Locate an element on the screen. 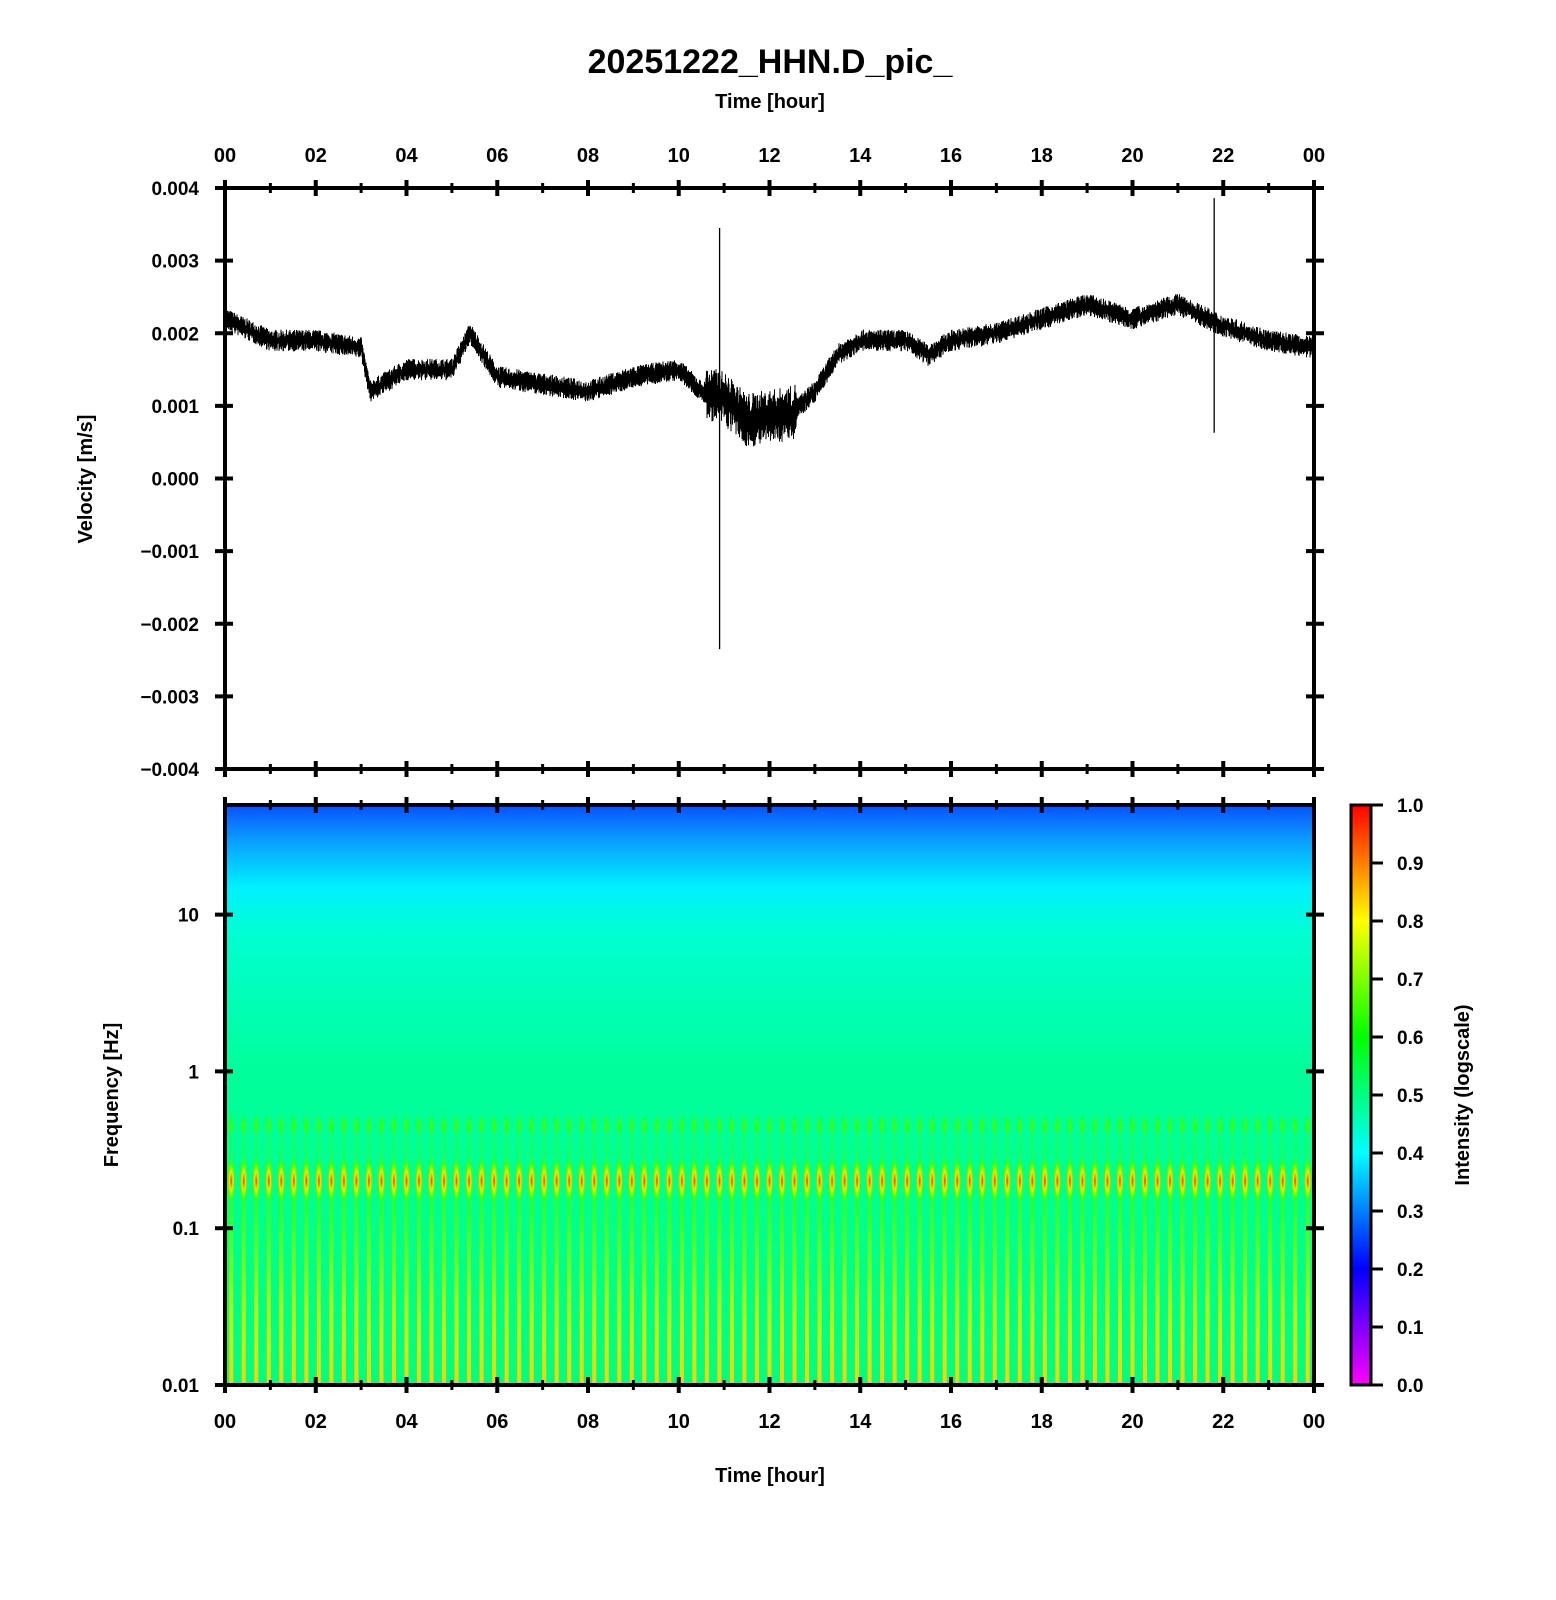  spectrogram-y-tick-labels: 10 1 0.1 0.01 is located at coordinates (180, 1151).